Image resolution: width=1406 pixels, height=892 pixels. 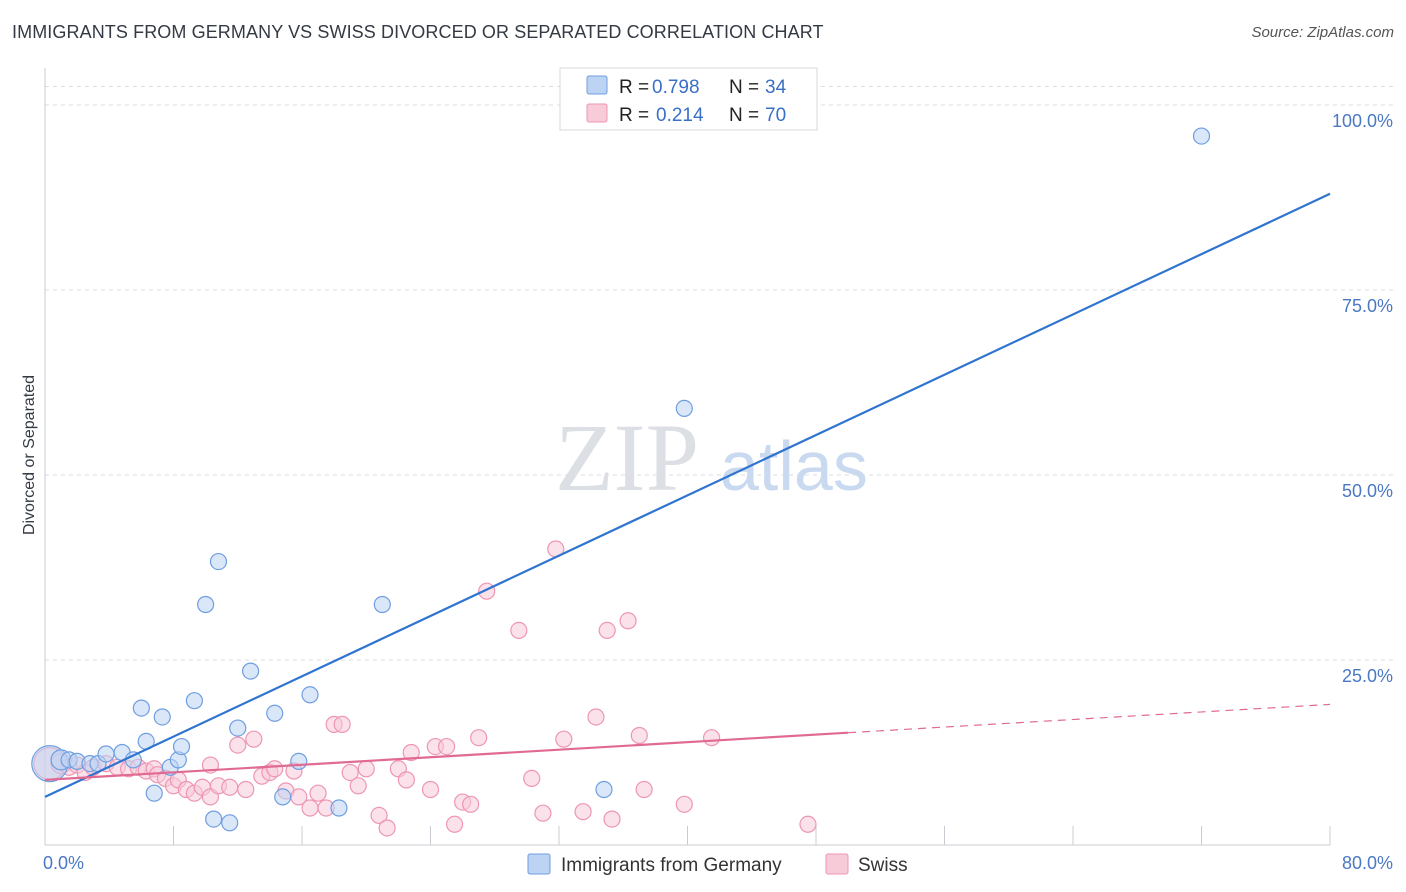 What do you see at coordinates (711, 457) in the screenshot?
I see `watermark: ZIP atlas` at bounding box center [711, 457].